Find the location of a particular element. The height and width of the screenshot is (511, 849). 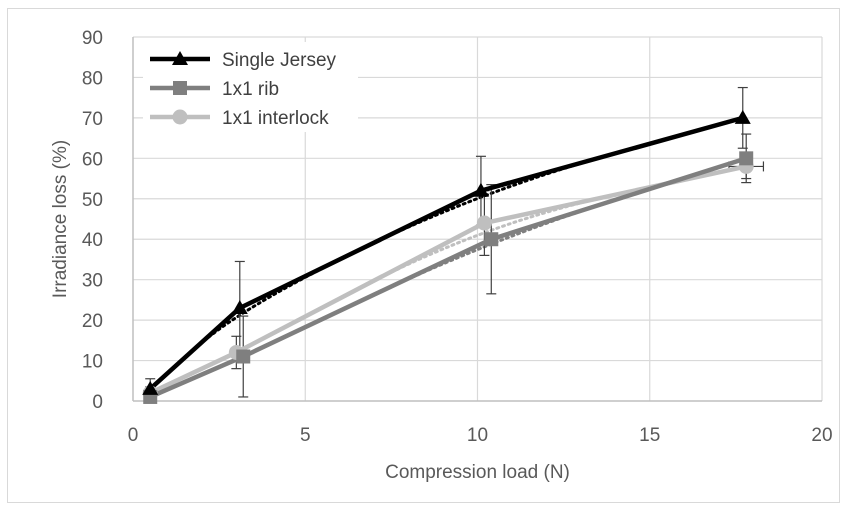

x-tick-label: 10 is located at coordinates (477, 435).